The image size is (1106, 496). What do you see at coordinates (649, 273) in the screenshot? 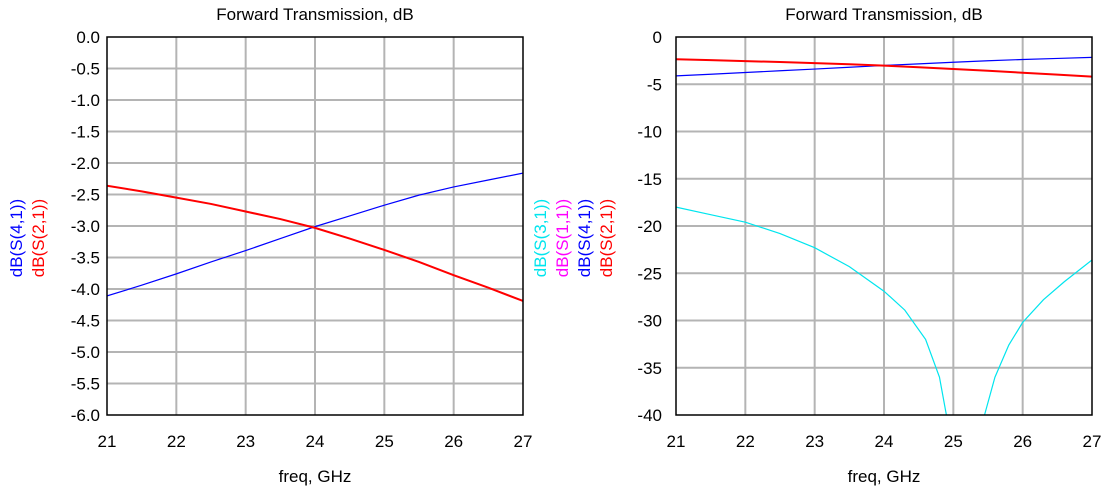
I see `y-tick-label: -25` at bounding box center [649, 273].